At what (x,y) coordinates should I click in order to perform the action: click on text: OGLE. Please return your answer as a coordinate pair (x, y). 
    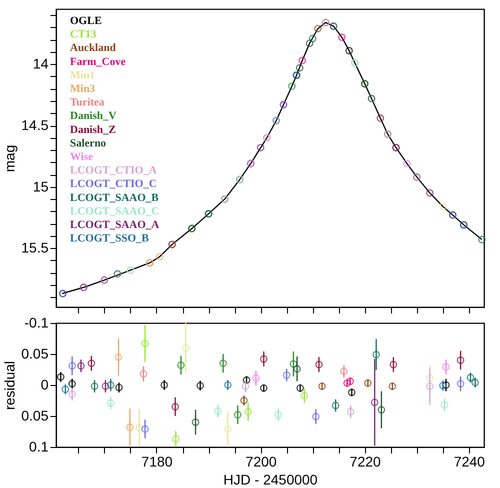
    Looking at the image, I should click on (86, 21).